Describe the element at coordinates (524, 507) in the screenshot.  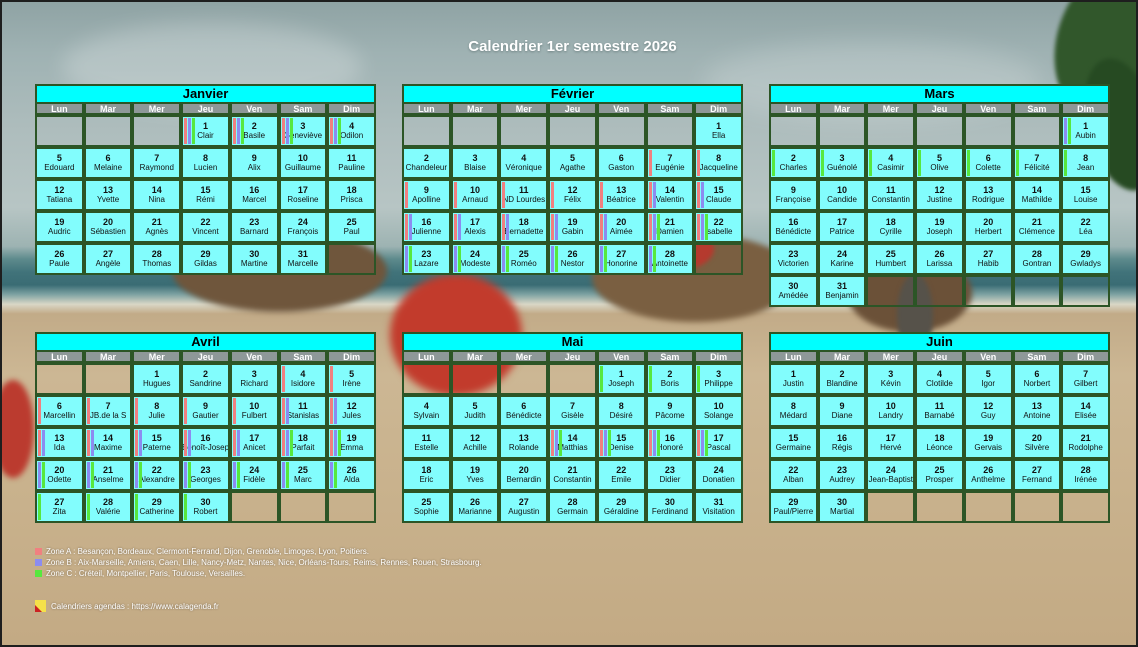
I see `day-cell: 27 Augustin` at that location.